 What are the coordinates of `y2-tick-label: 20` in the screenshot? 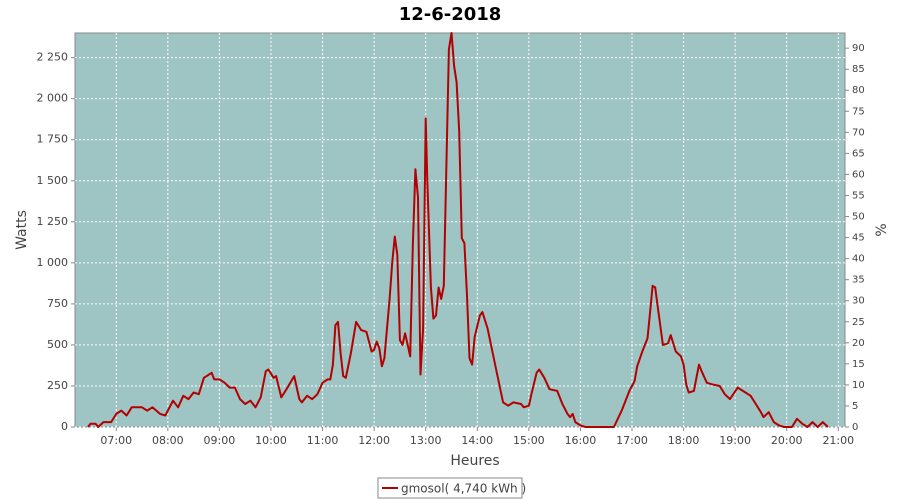 It's located at (858, 343).